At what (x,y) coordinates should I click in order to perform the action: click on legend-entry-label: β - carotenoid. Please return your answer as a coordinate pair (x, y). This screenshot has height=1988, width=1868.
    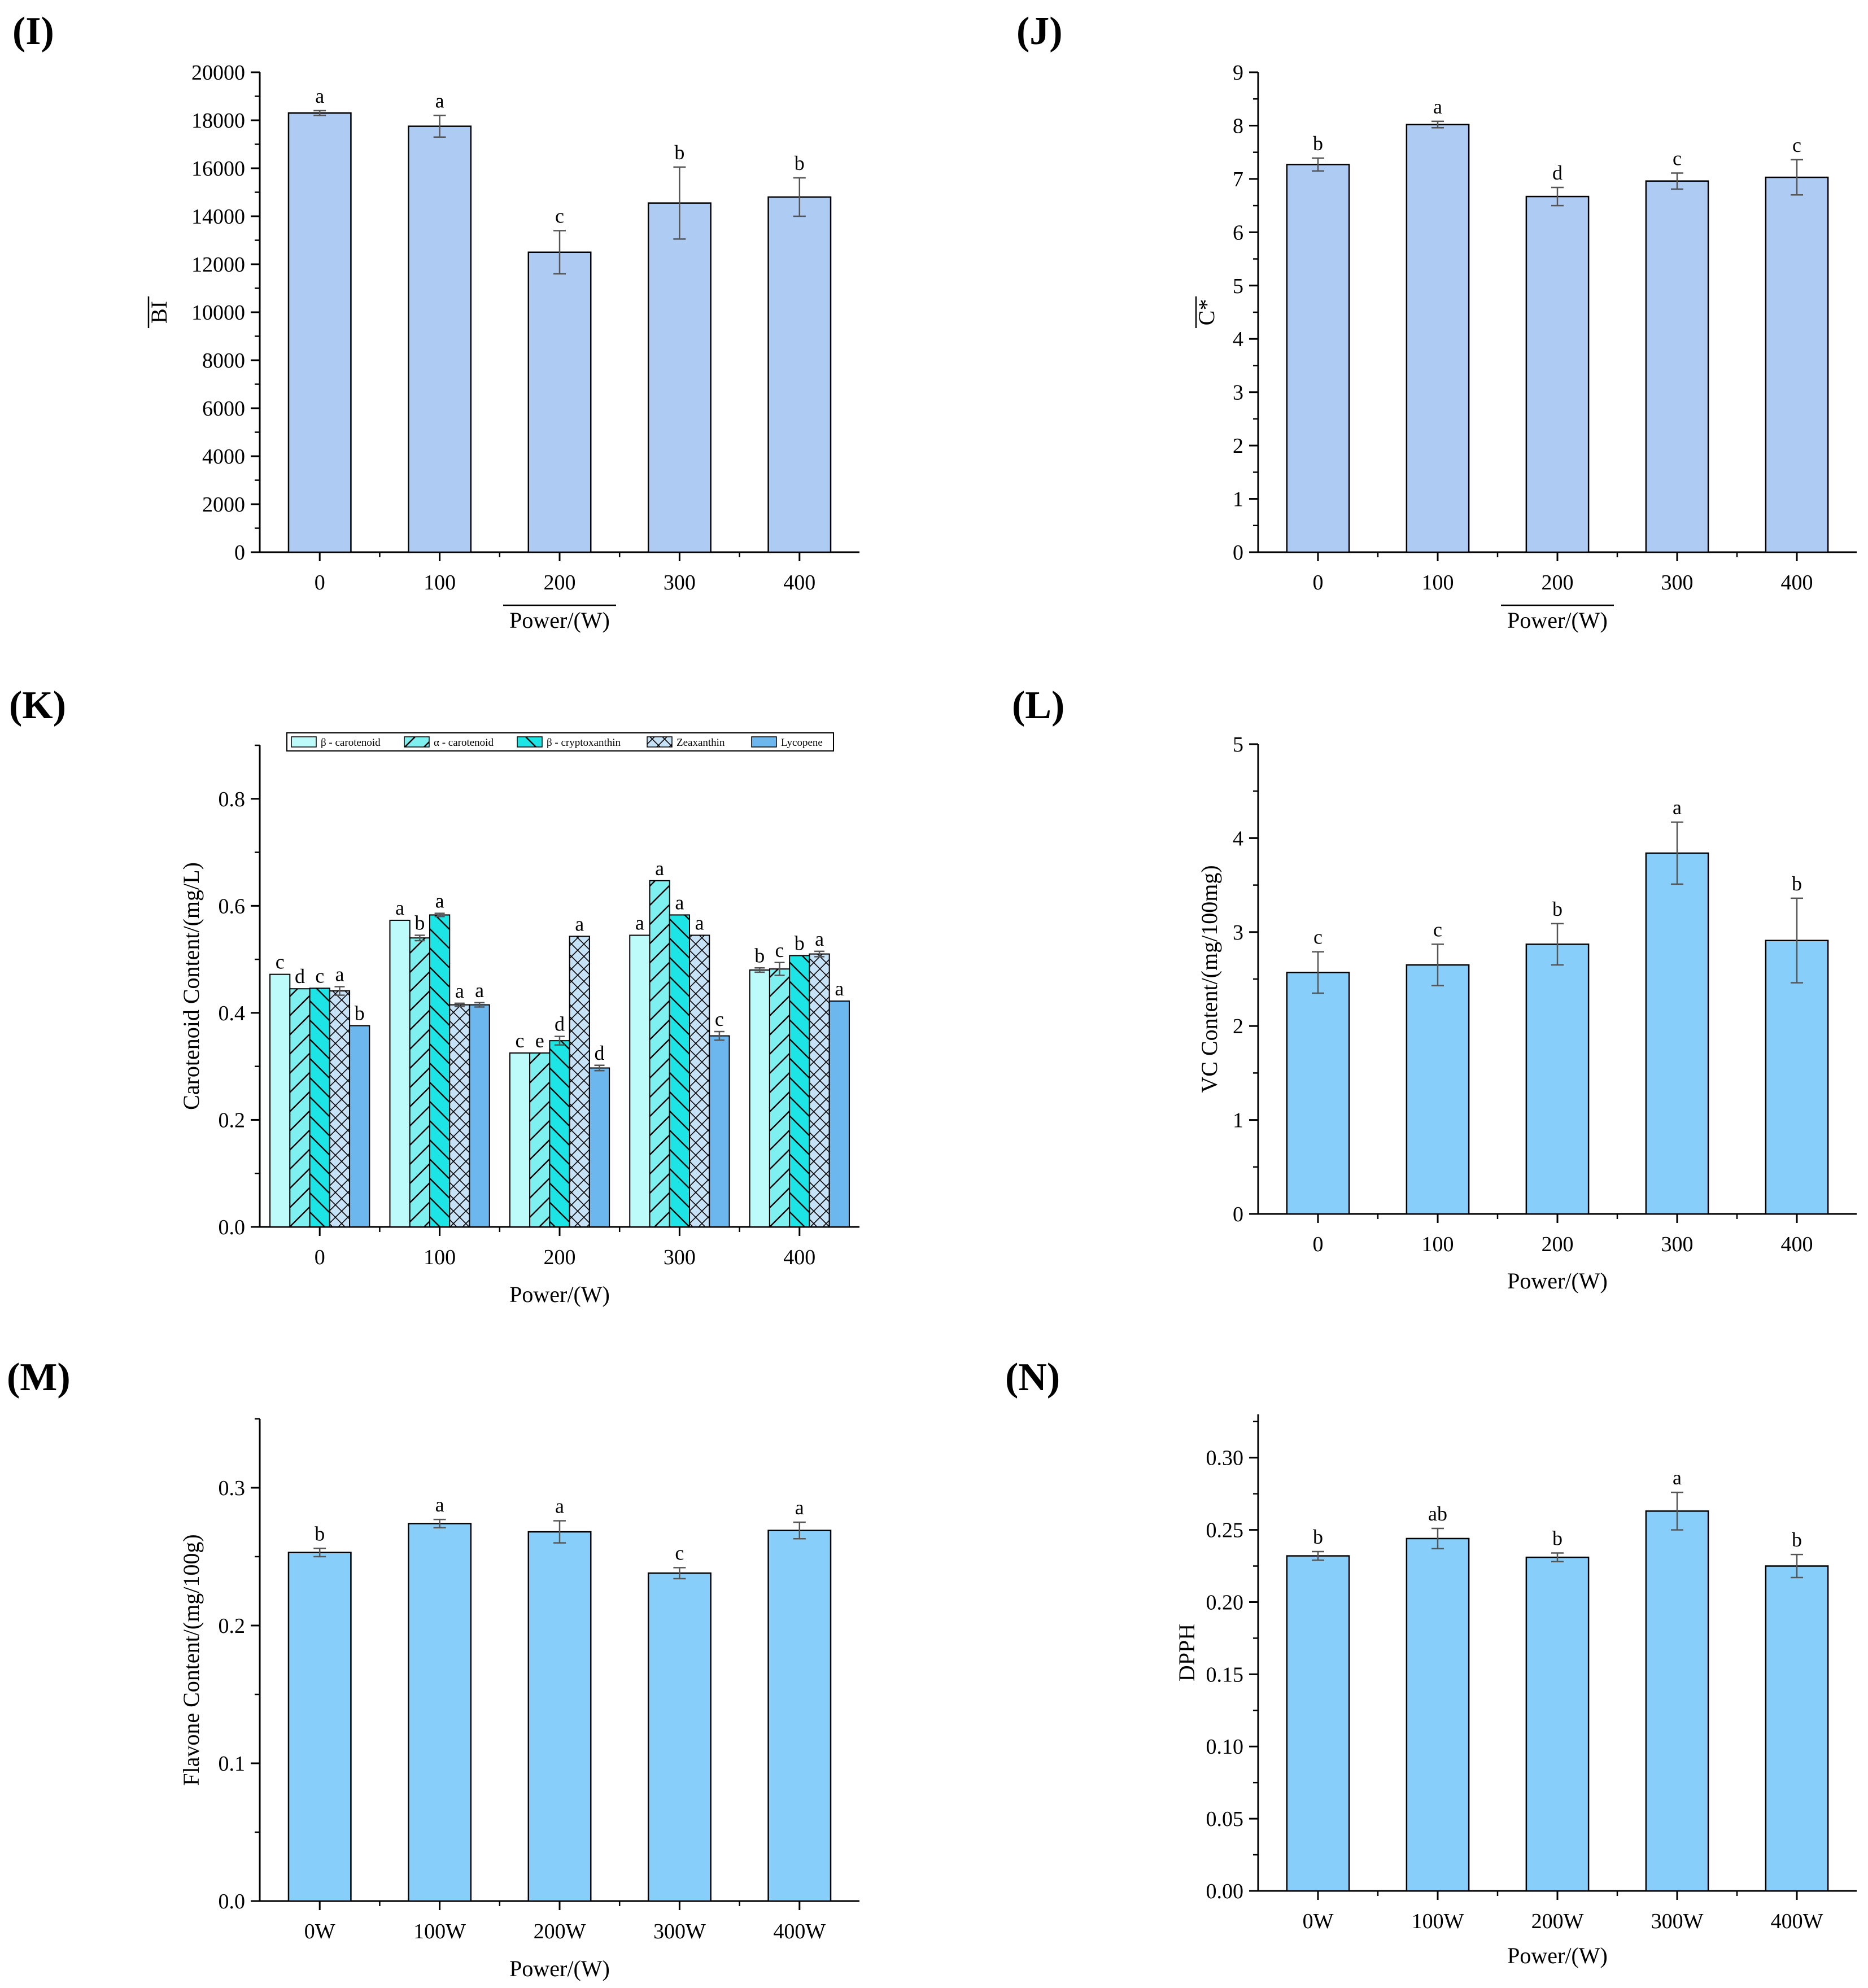
    Looking at the image, I should click on (351, 743).